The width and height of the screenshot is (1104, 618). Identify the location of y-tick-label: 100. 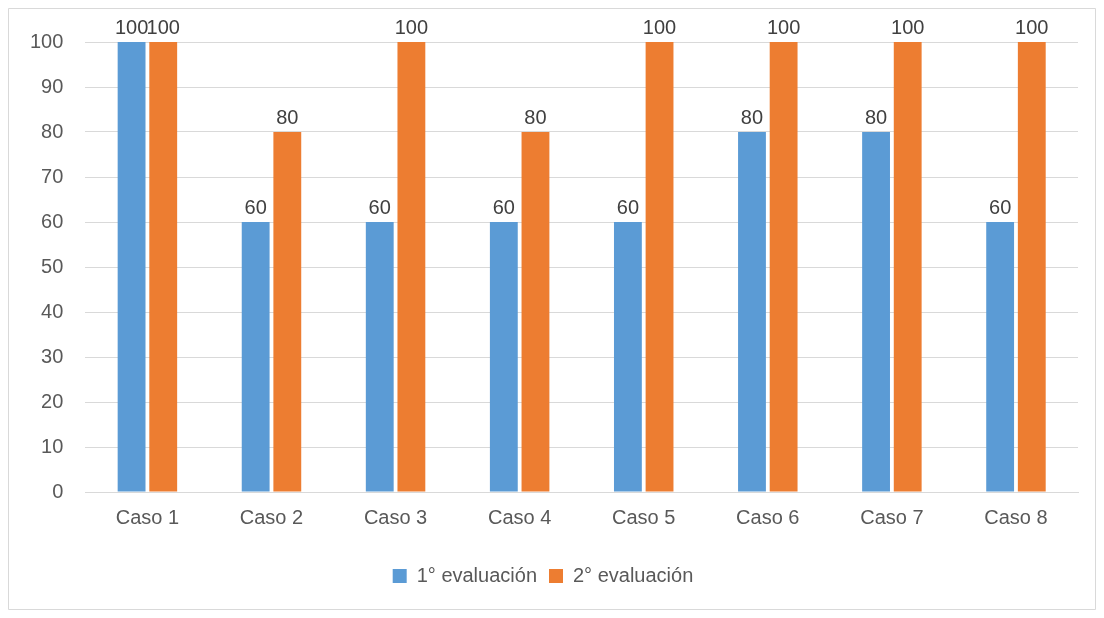
(46, 40).